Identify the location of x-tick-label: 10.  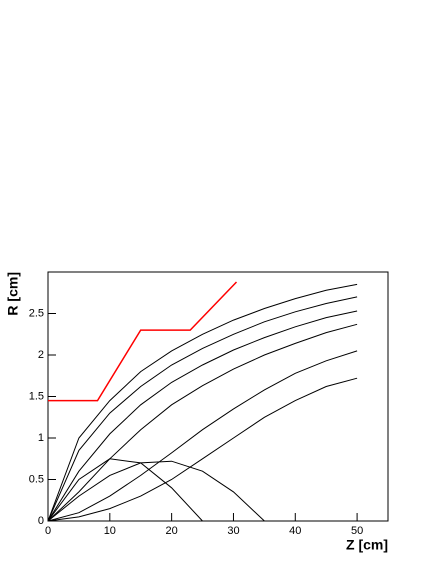
(110, 531).